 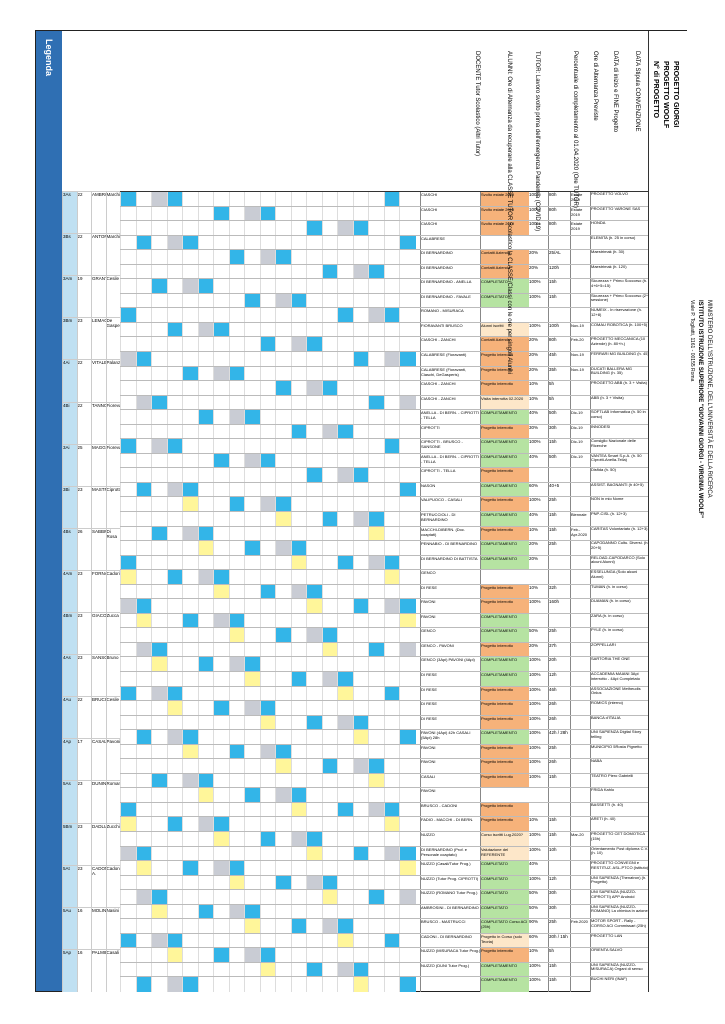 I want to click on project-name: Orientamento Post diploma C.V. (h. 10), so click(x=619, y=854).